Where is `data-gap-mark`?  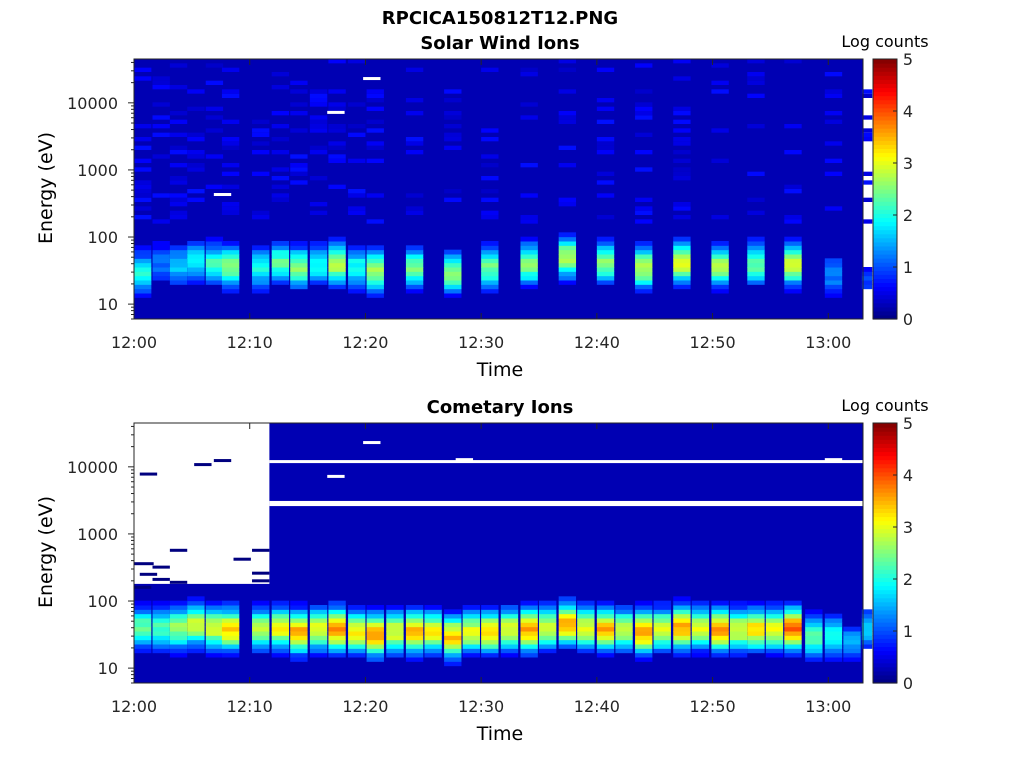 data-gap-mark is located at coordinates (372, 79).